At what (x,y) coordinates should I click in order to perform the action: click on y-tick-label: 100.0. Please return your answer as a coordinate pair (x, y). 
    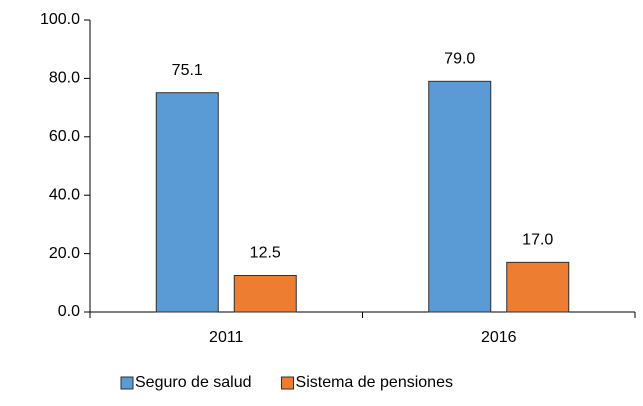
    Looking at the image, I should click on (60, 19).